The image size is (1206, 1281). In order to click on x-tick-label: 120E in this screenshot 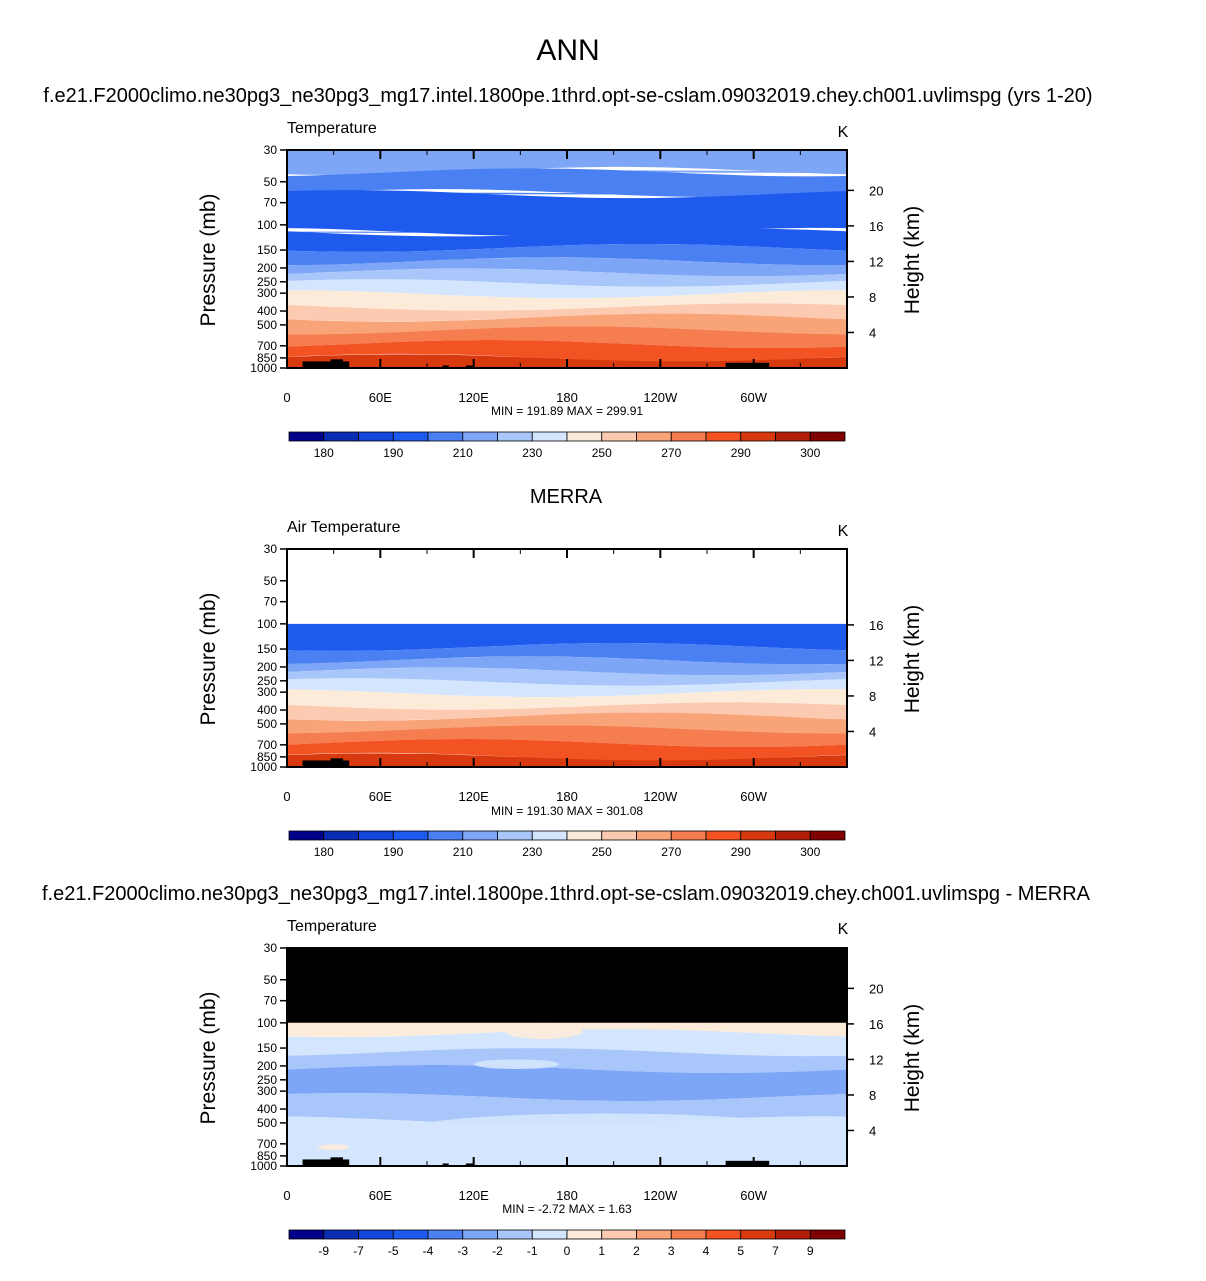, I will do `click(473, 397)`.